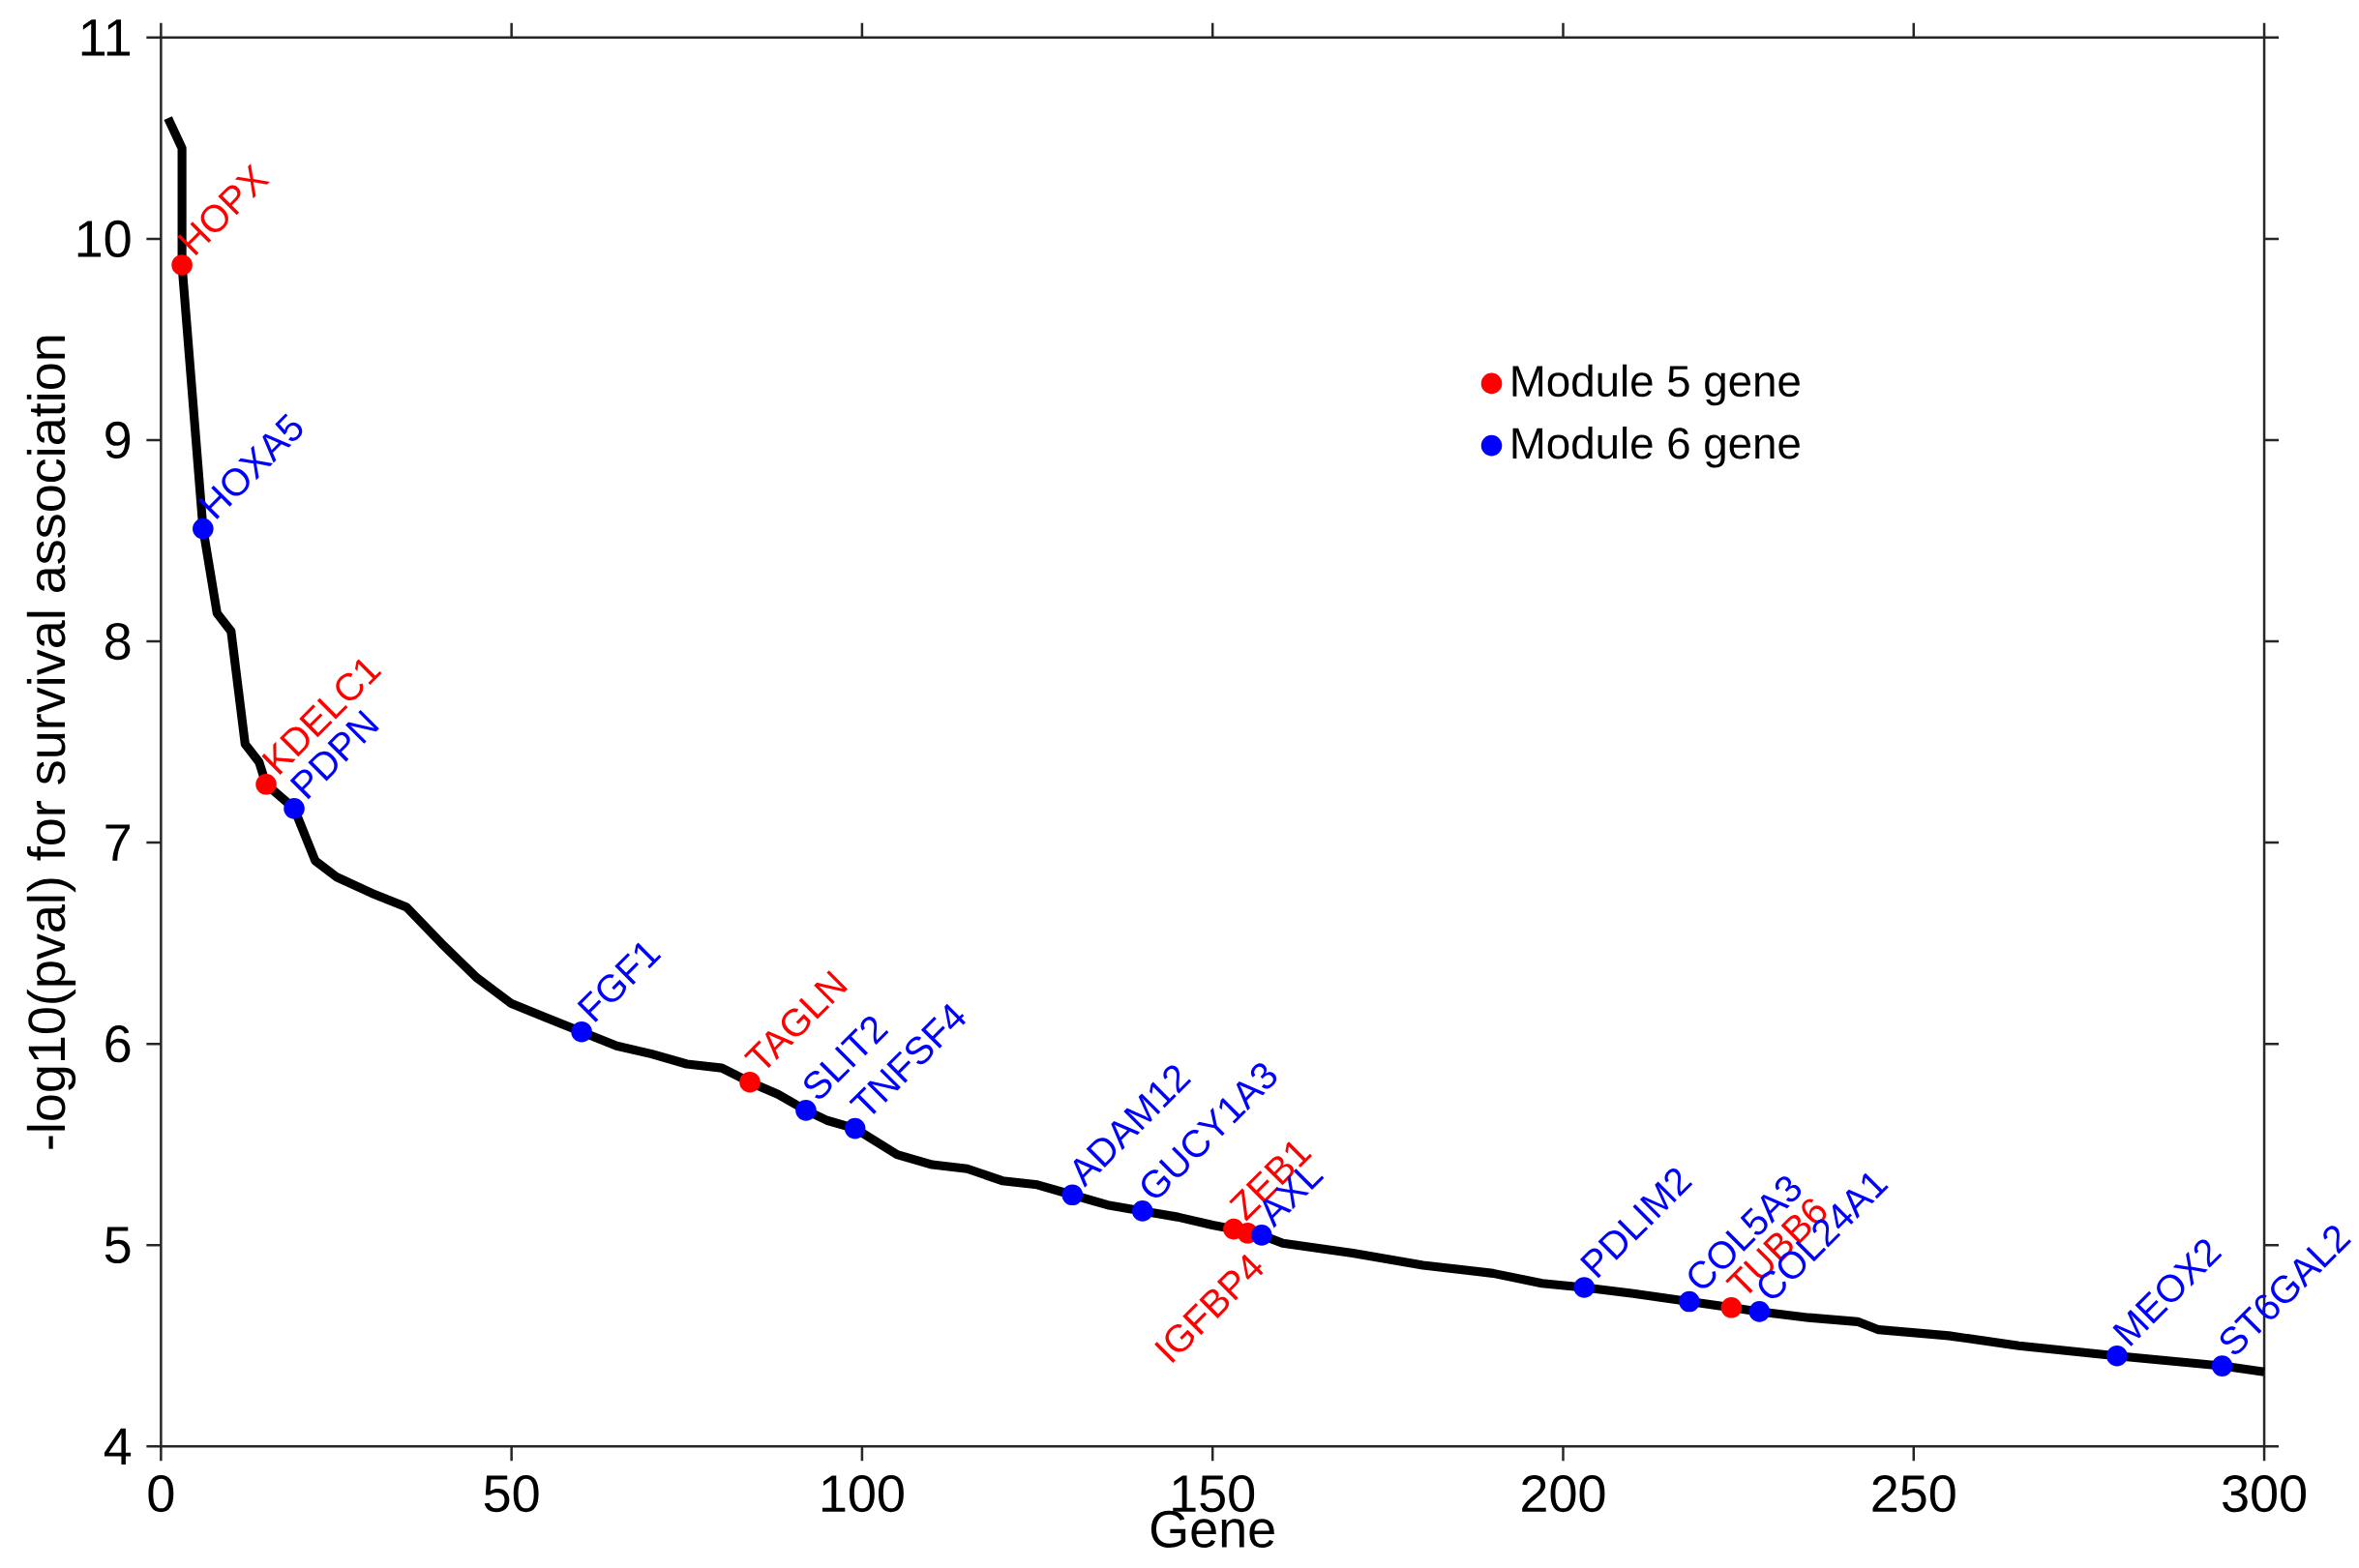 Image resolution: width=2359 pixels, height=1568 pixels. What do you see at coordinates (117, 842) in the screenshot?
I see `y-tick-label: 7` at bounding box center [117, 842].